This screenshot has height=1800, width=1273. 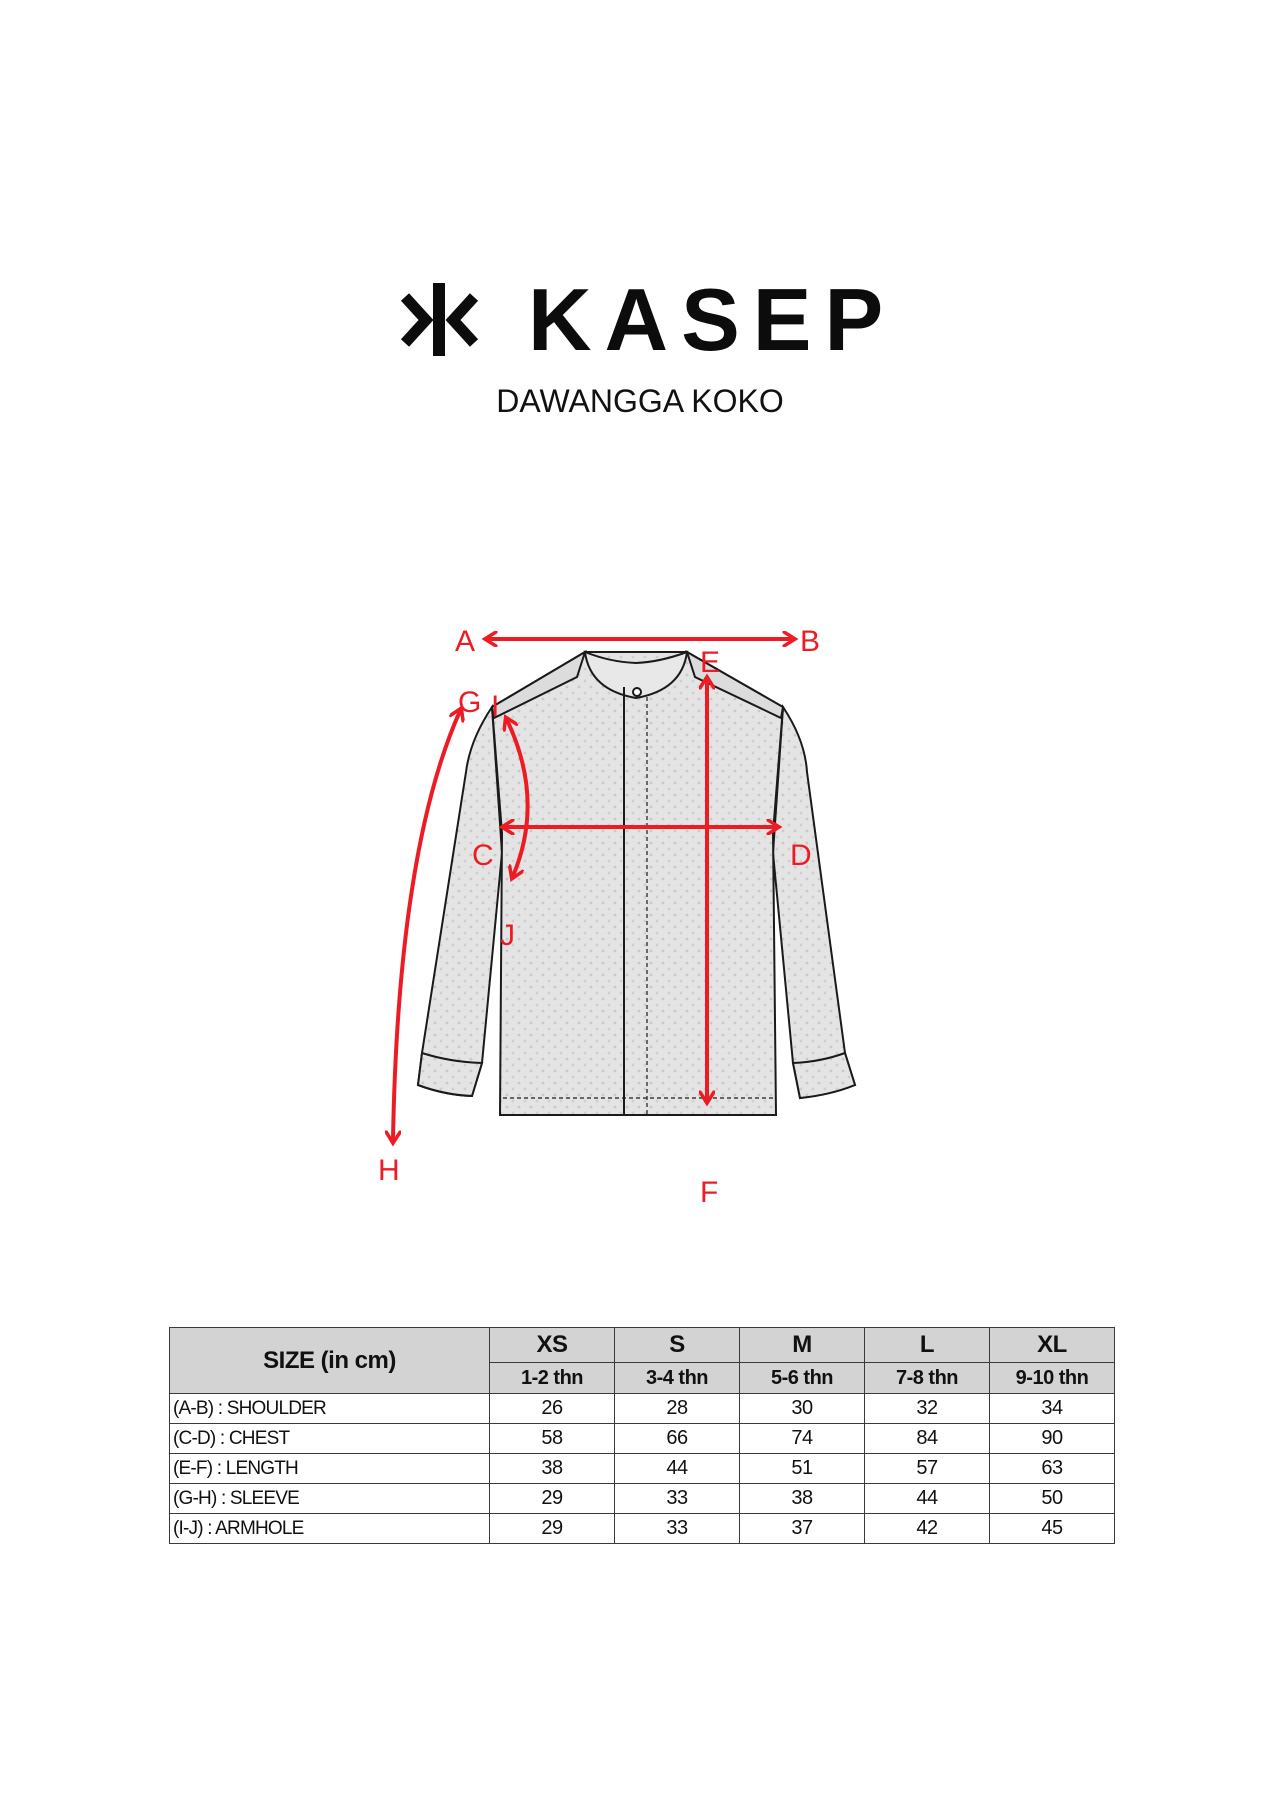 What do you see at coordinates (552, 1378) in the screenshot?
I see `age-xs: 1-2 thn` at bounding box center [552, 1378].